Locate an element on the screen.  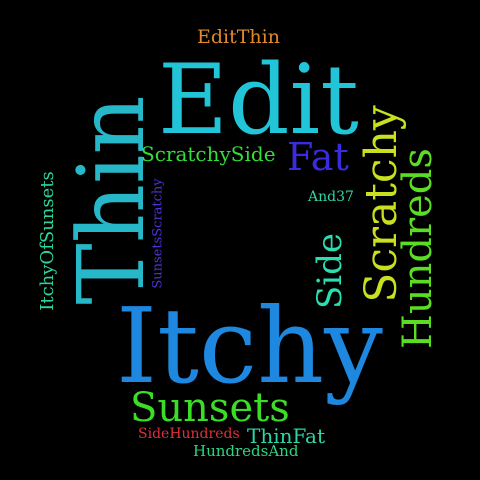
word-side-hundreds: SideHundreds is located at coordinates (189, 434).